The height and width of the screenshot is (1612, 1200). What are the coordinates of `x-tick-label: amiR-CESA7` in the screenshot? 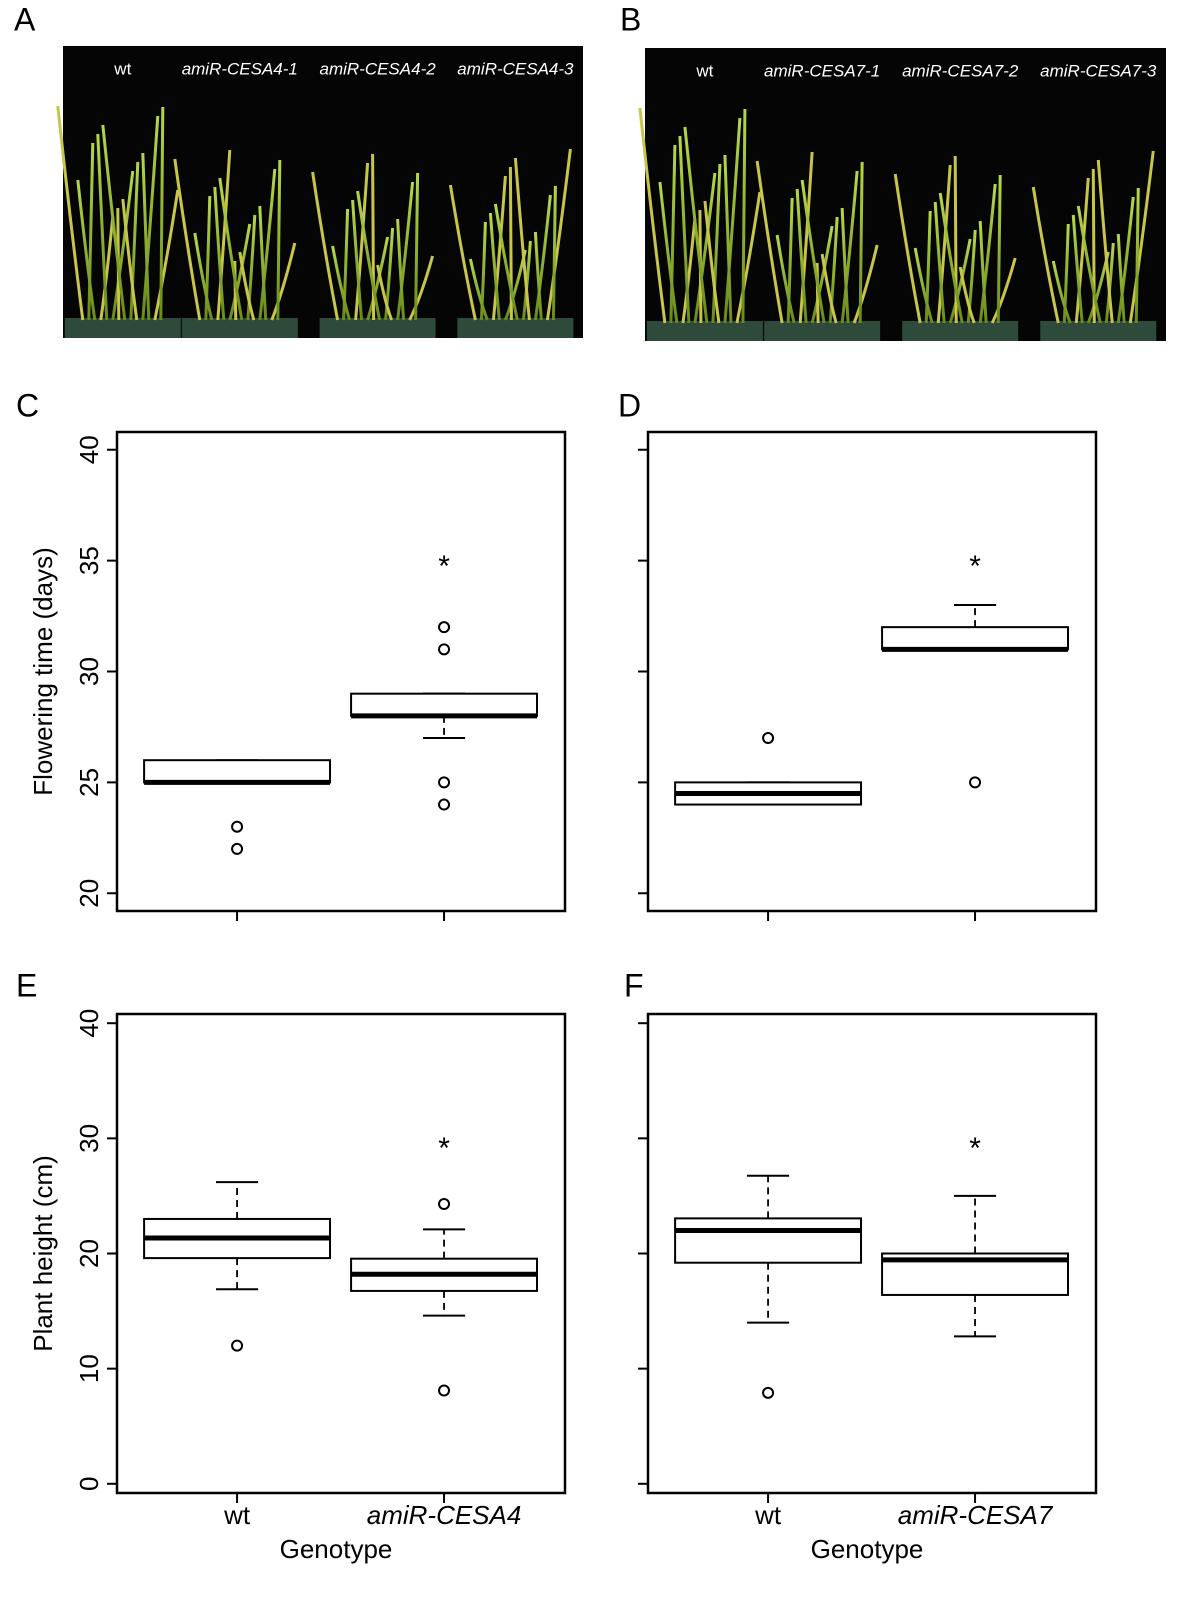 It's located at (976, 1515).